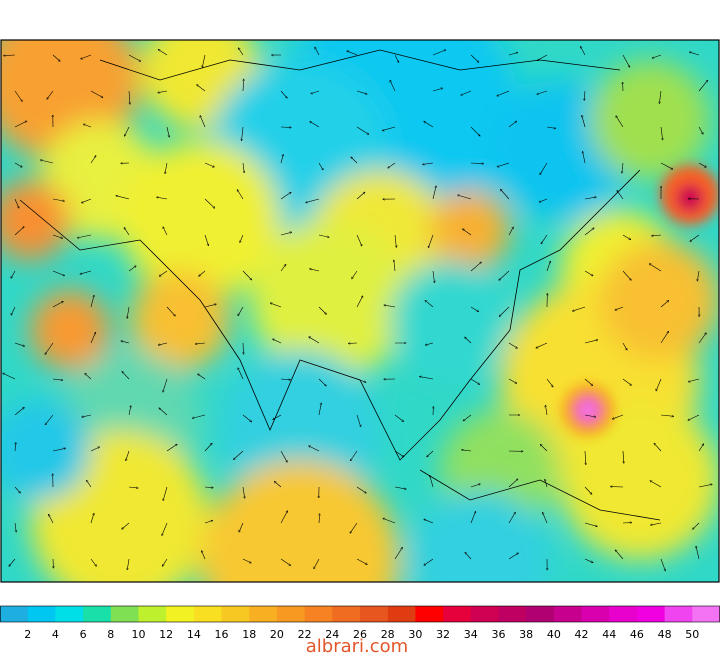  I want to click on colorbar-tick-label: 14, so click(194, 634).